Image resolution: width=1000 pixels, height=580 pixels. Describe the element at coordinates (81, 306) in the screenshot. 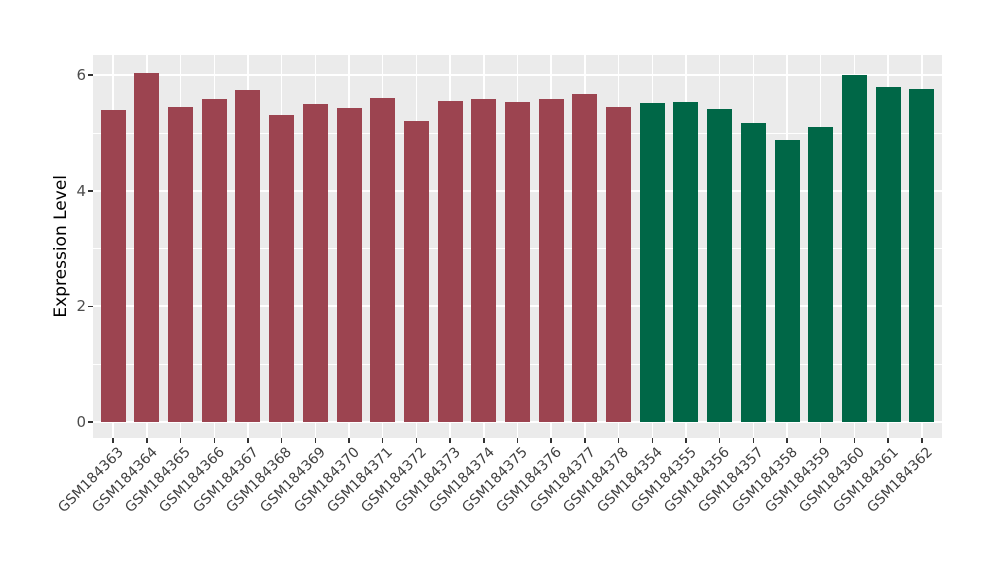

I see `y-tick-label: 2` at that location.